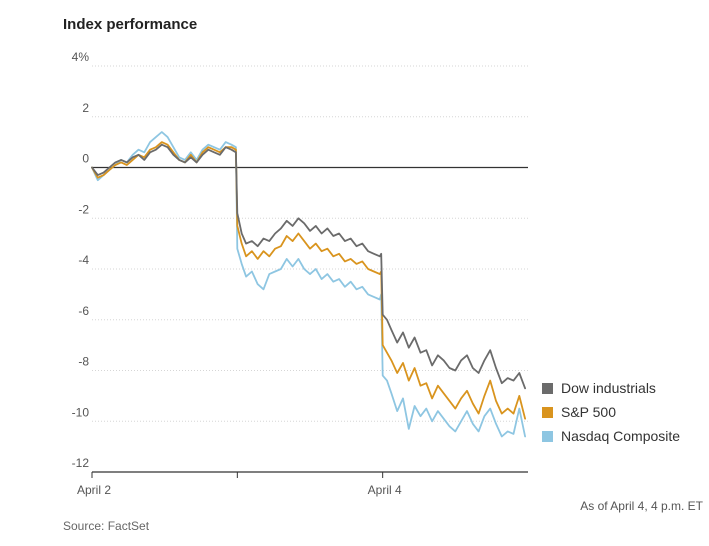 This screenshot has height=546, width=709. I want to click on timestamp-note: As of April 4, 4 p.m. ET, so click(641, 506).